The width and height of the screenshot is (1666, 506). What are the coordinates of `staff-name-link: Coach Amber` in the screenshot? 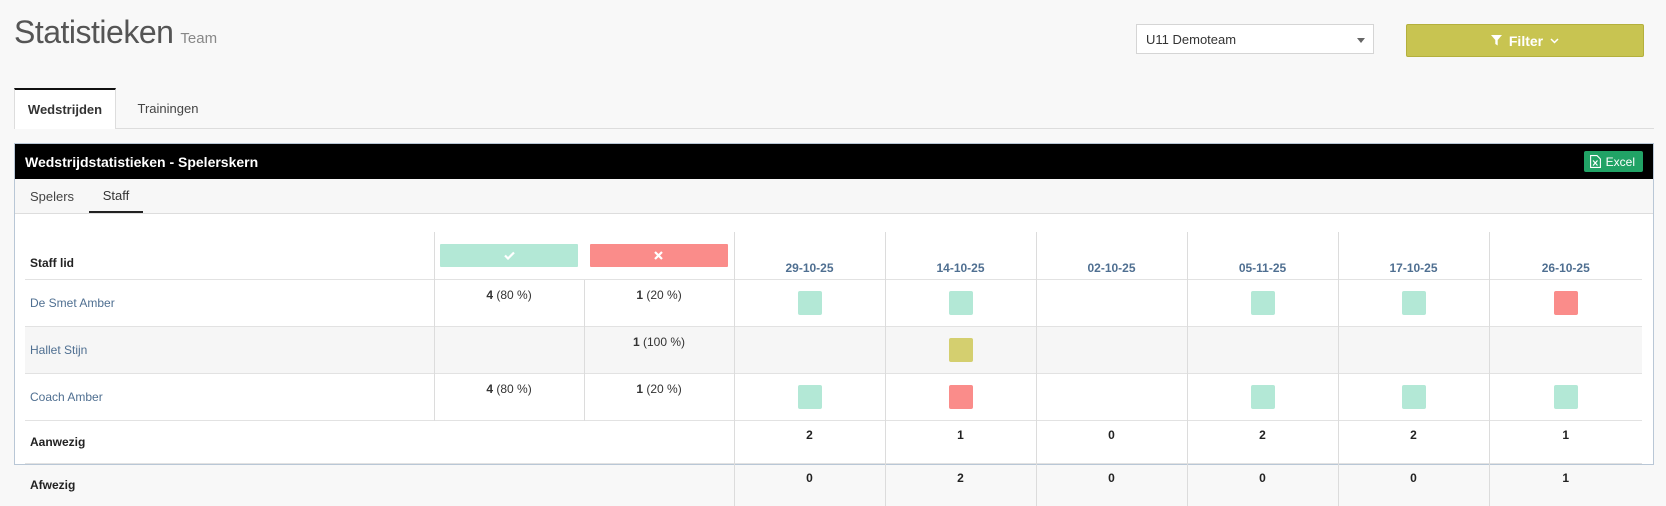 It's located at (229, 397).